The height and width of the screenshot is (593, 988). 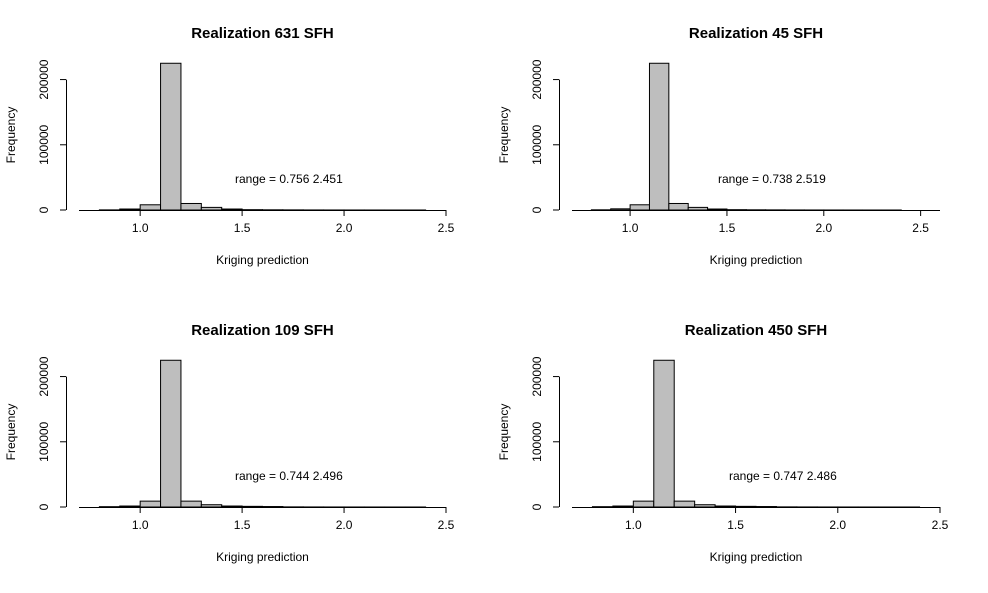 I want to click on range-annotation: range = 0.744 2.496, so click(x=289, y=476).